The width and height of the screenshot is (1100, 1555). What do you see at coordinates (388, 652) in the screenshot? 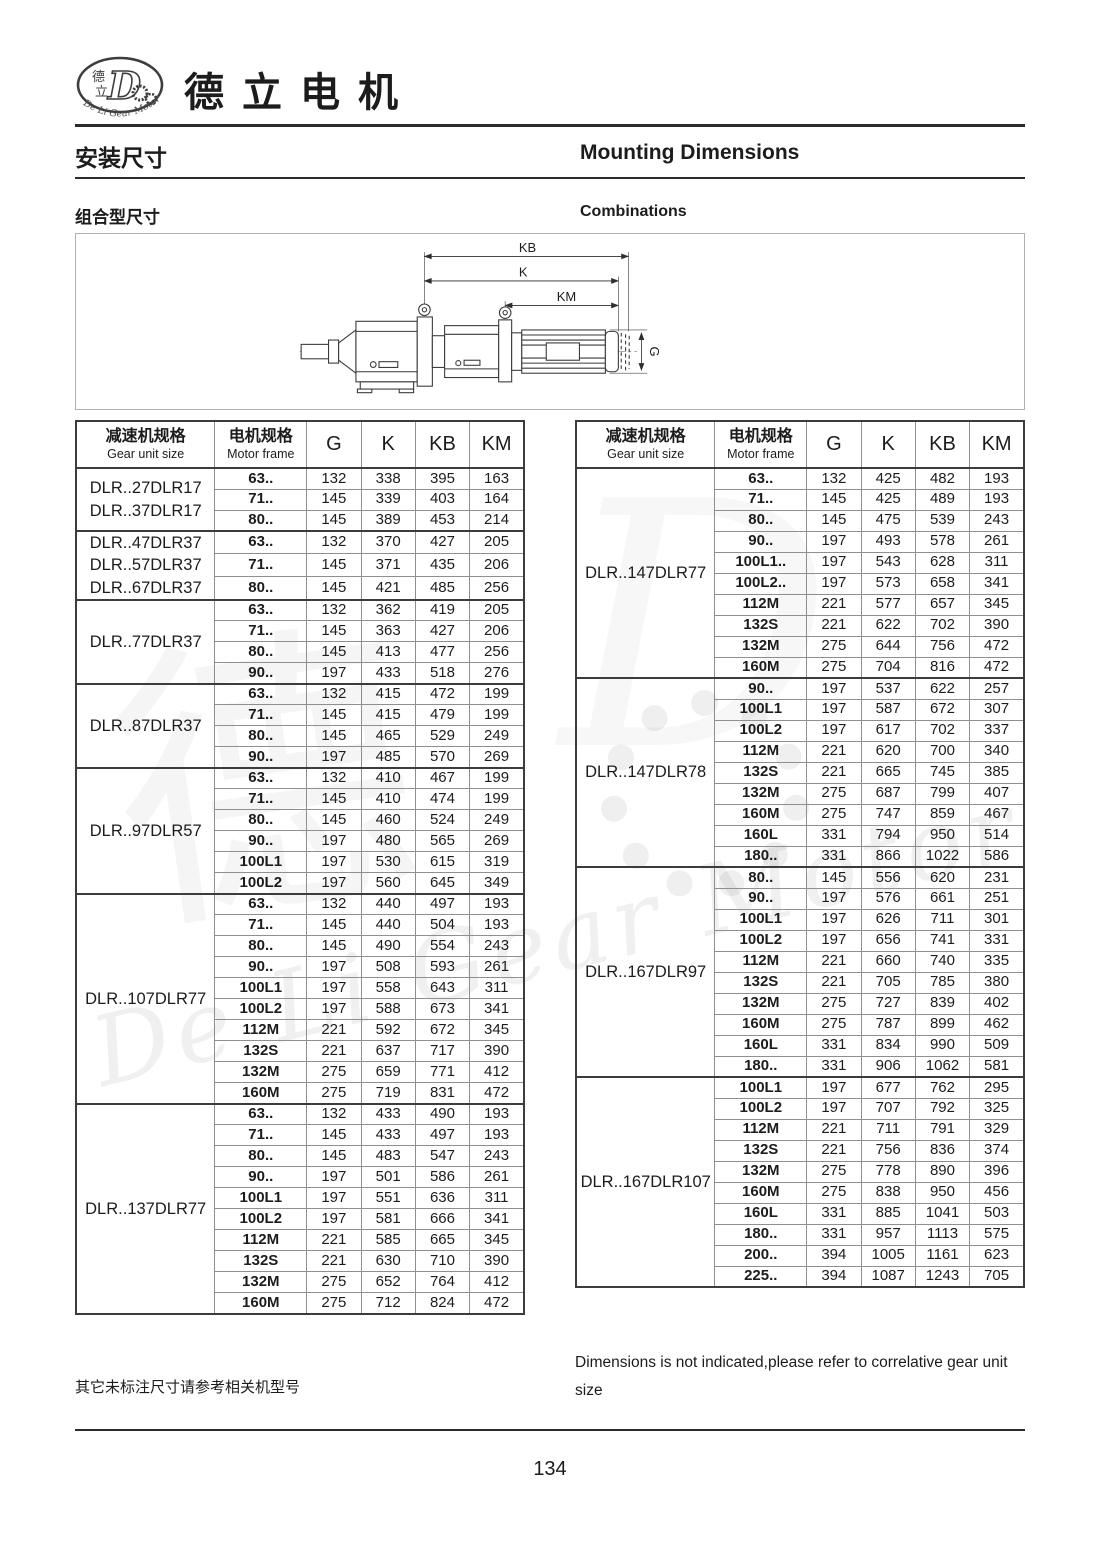
I see `dimension-value-cell: 413` at bounding box center [388, 652].